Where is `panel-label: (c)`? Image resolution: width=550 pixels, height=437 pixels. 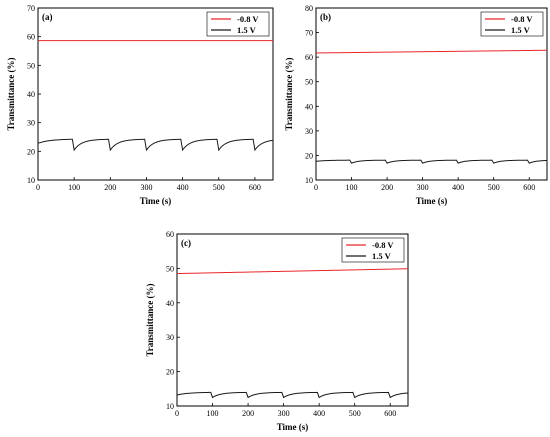
panel-label: (c) is located at coordinates (186, 243).